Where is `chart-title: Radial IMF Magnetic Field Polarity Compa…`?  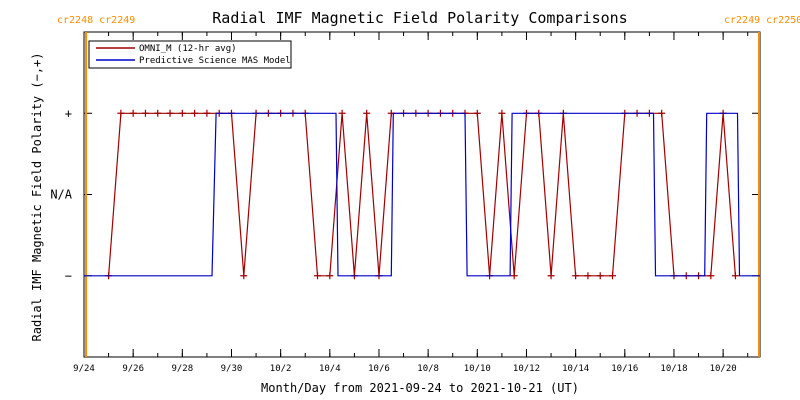
chart-title: Radial IMF Magnetic Field Polarity Compa… is located at coordinates (419, 18).